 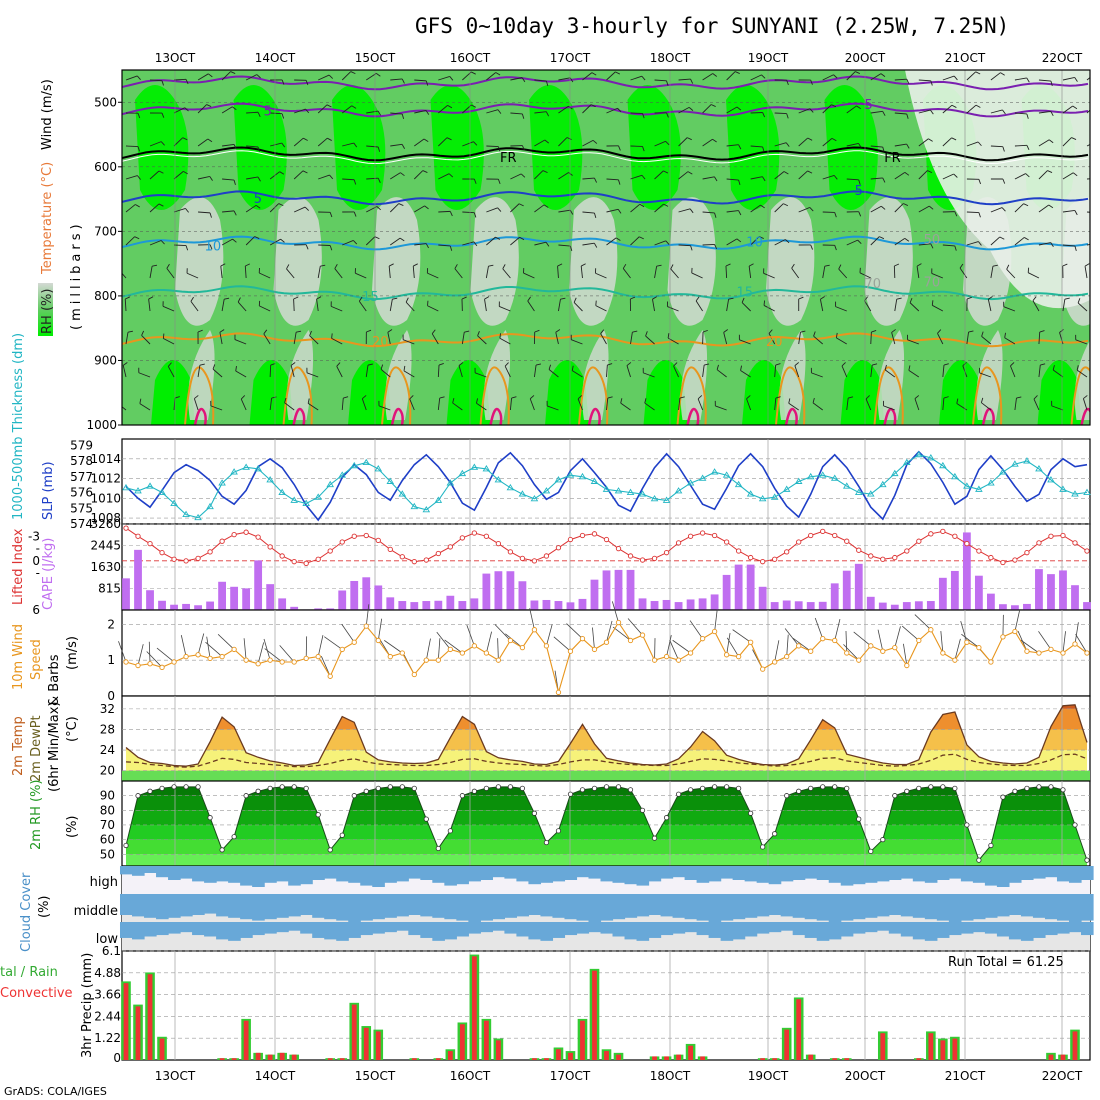 I want to click on li-tick-4: 6, so click(x=36, y=610).